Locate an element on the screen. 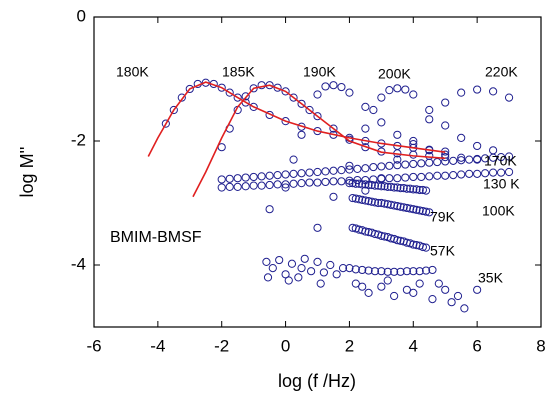 This screenshot has width=552, height=398. series-label: 35K is located at coordinates (491, 278).